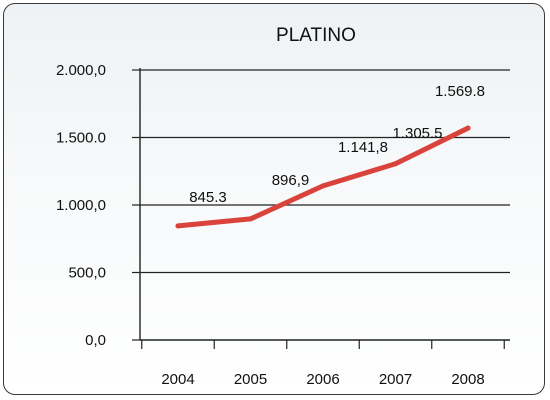 Image resolution: width=550 pixels, height=400 pixels. I want to click on data-label: 896,9, so click(291, 180).